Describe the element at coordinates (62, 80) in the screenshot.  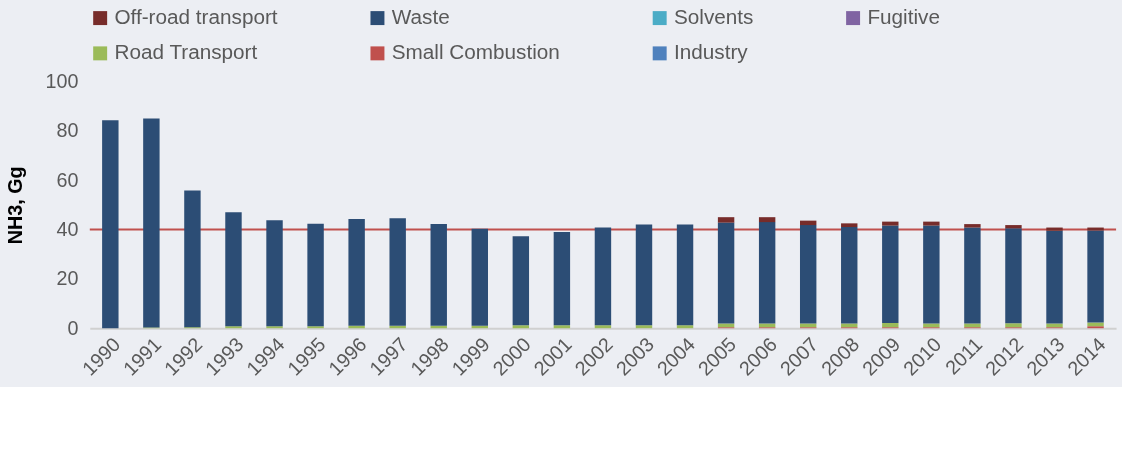
I see `y-tick-label: 100` at that location.